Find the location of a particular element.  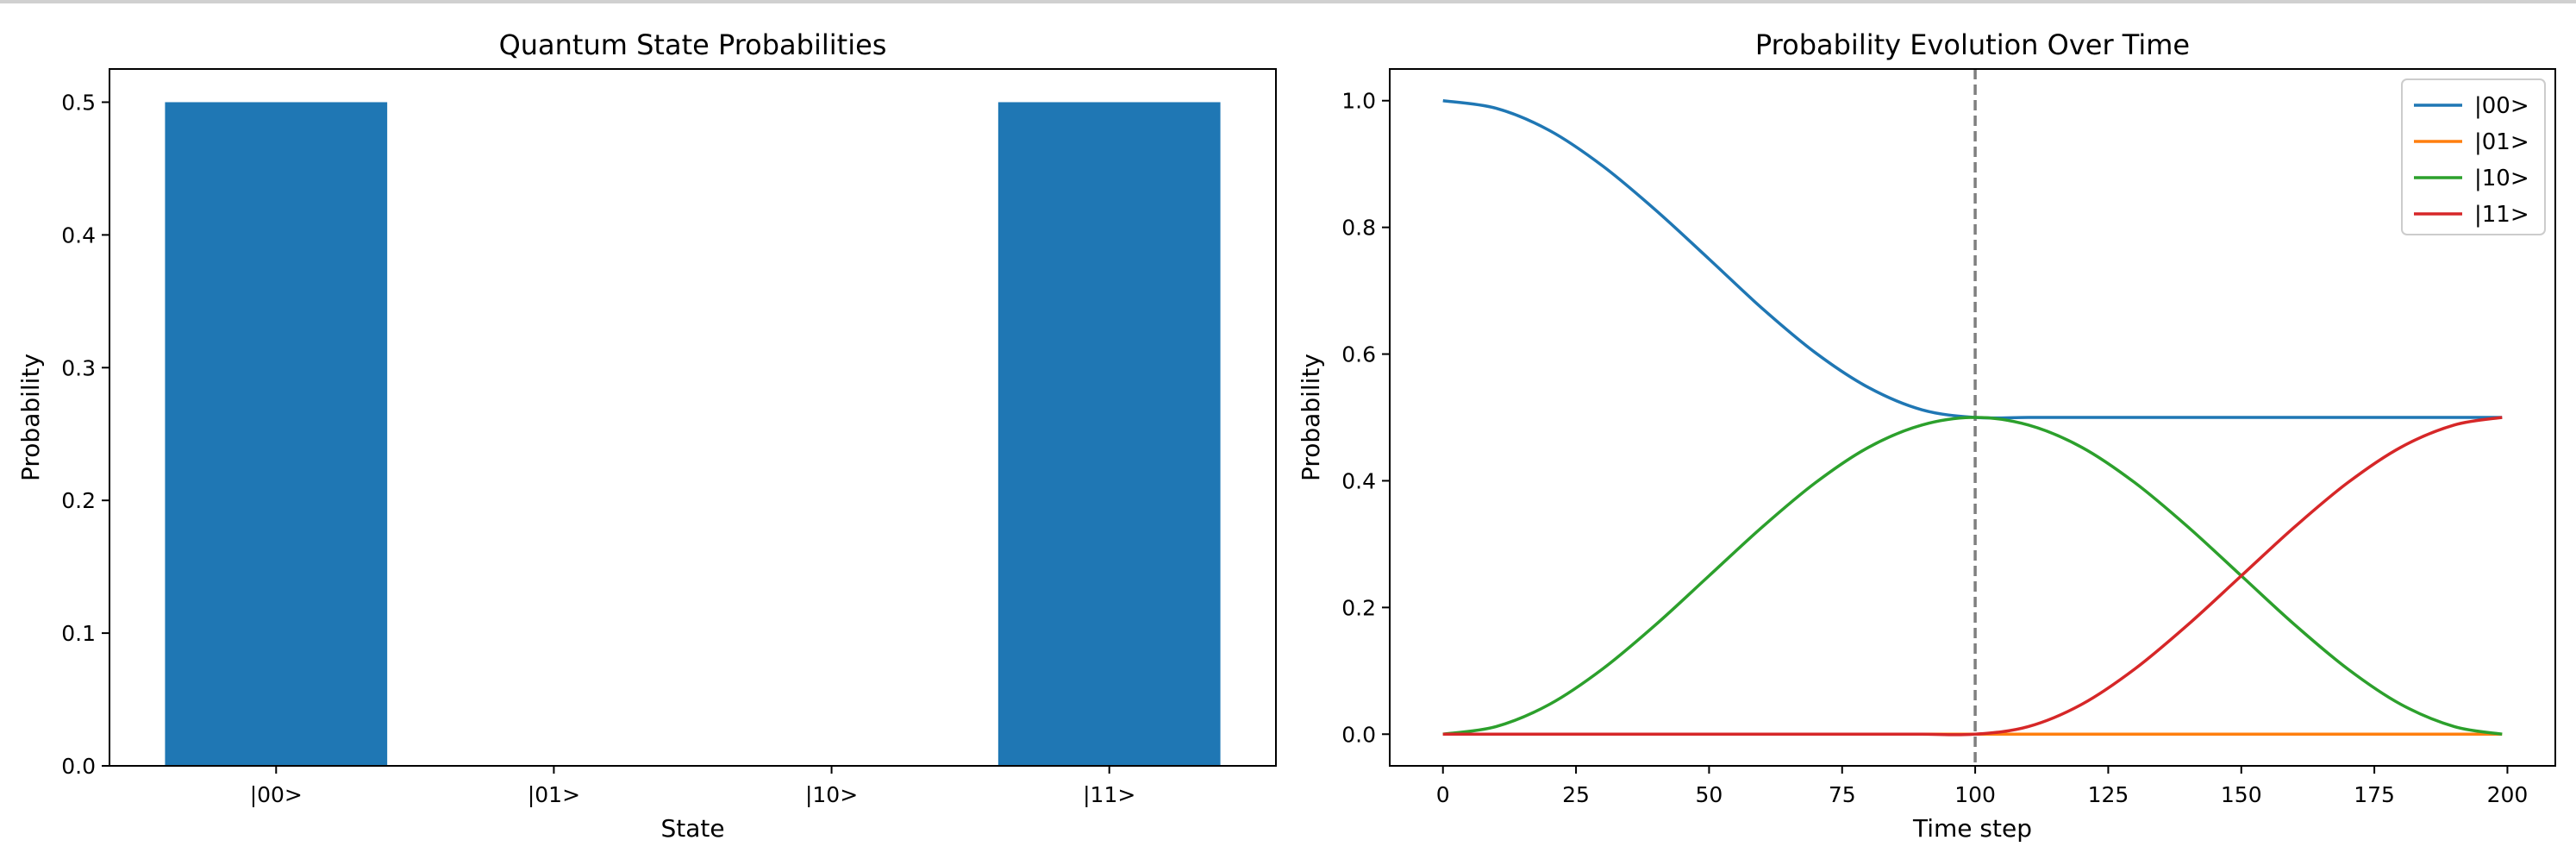

bar-chart-title: Quantum State Probabilities is located at coordinates (693, 44).